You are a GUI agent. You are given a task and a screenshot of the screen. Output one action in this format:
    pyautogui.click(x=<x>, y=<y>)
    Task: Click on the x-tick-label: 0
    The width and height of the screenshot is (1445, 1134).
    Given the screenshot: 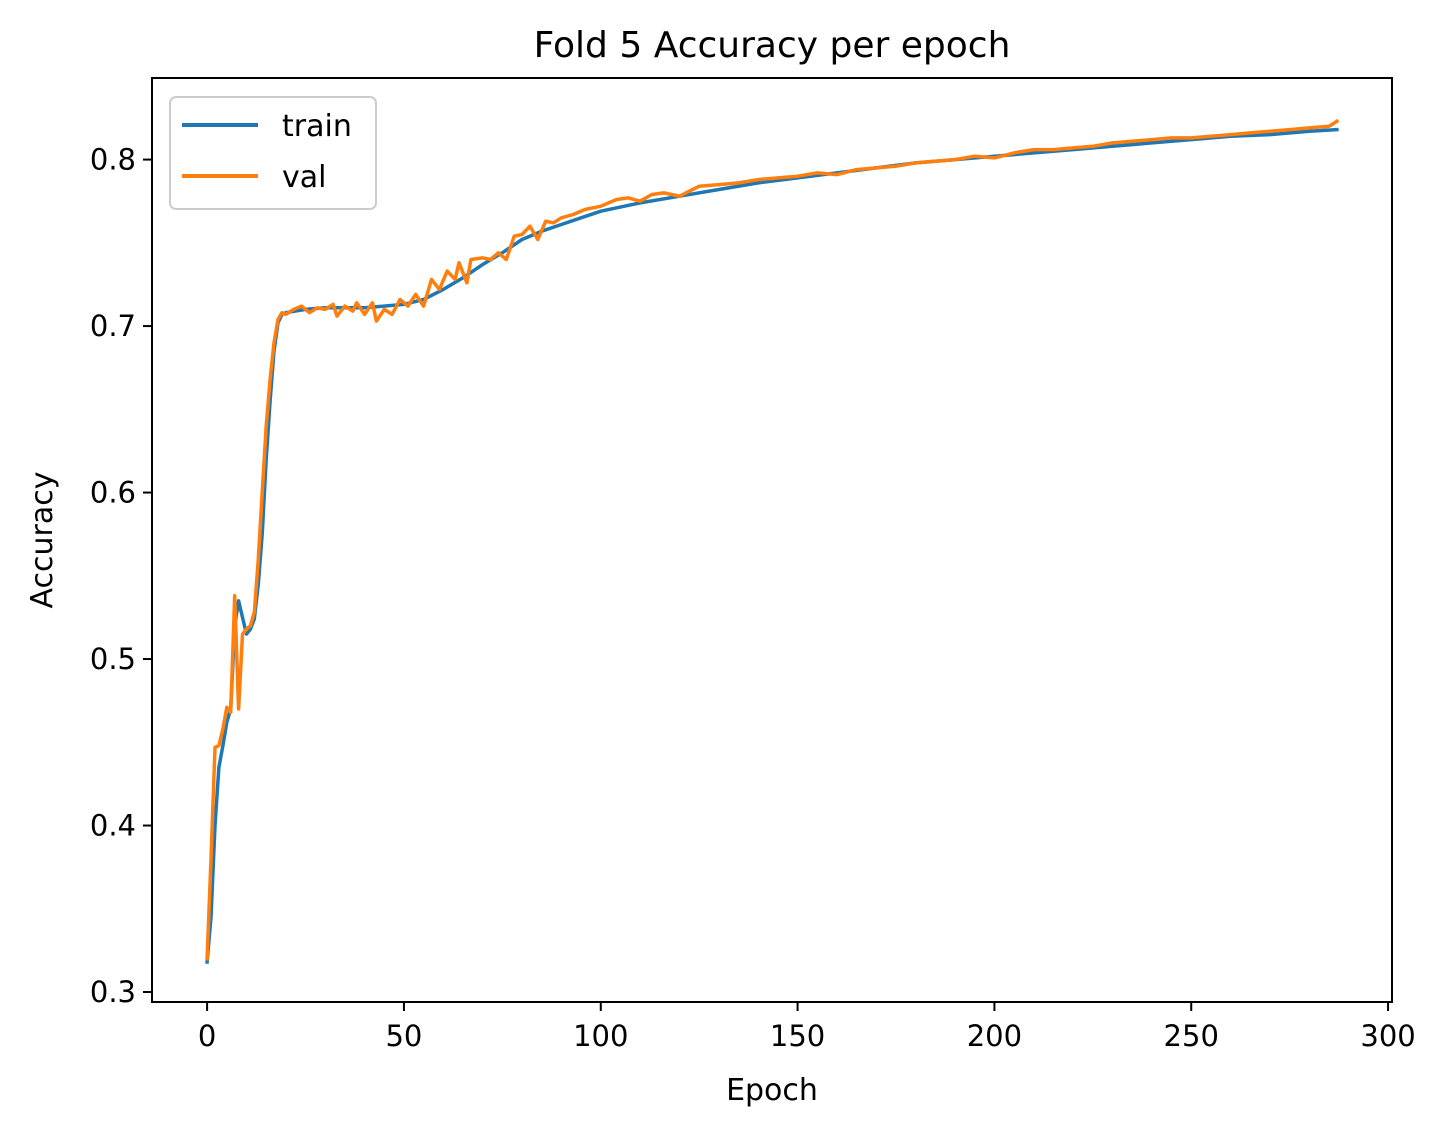 What is the action you would take?
    pyautogui.click(x=207, y=1036)
    